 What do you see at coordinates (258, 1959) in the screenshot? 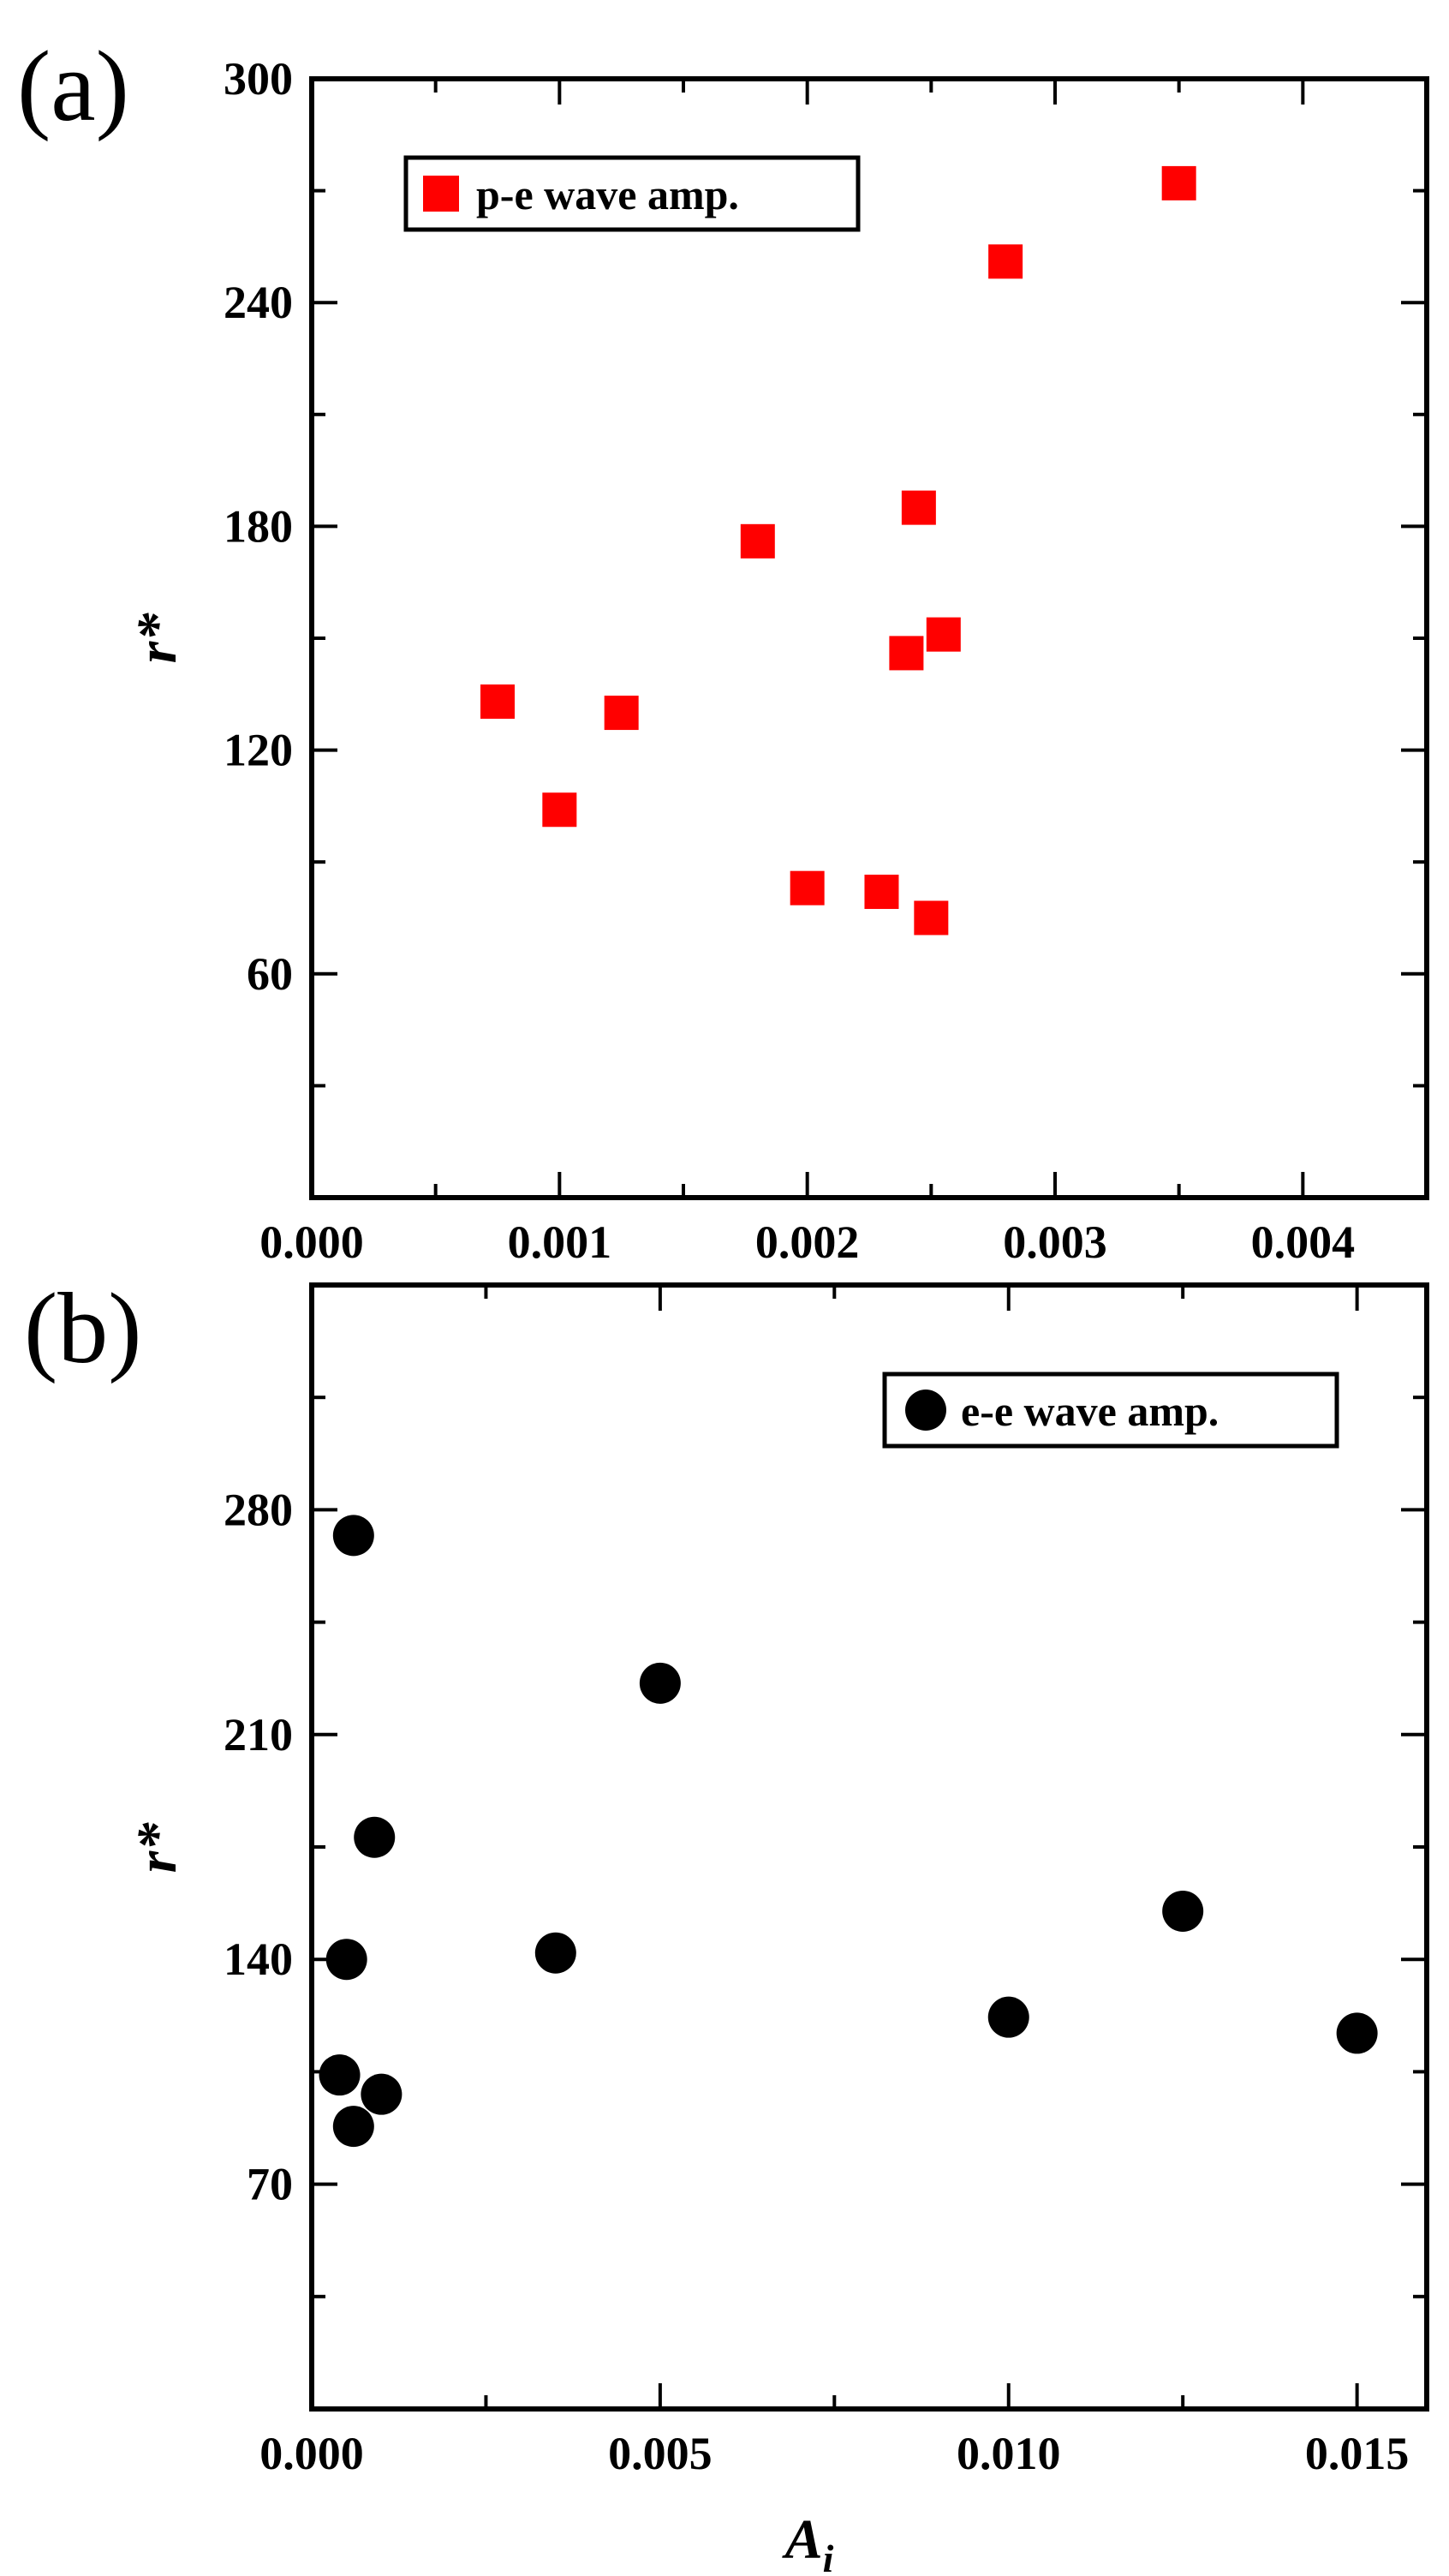
I see `y-tick-label: 140` at bounding box center [258, 1959].